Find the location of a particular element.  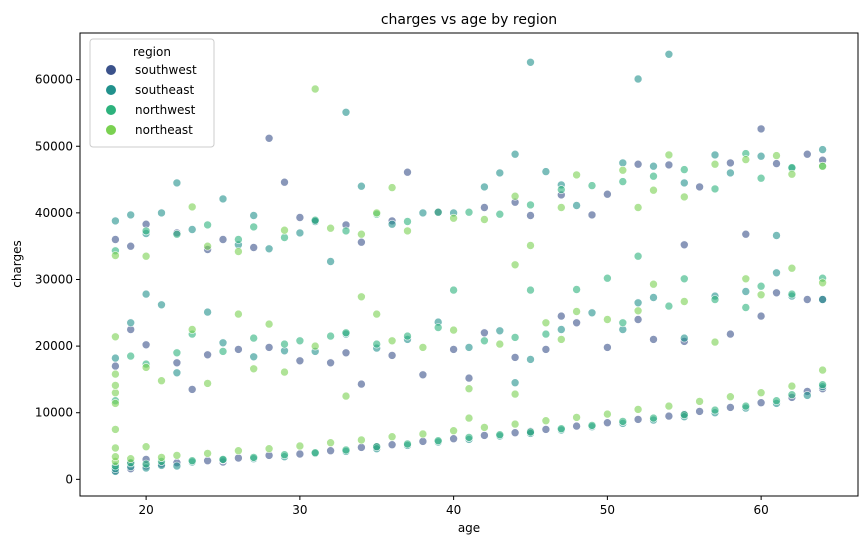

legend-marker-southwest is located at coordinates (111, 70).